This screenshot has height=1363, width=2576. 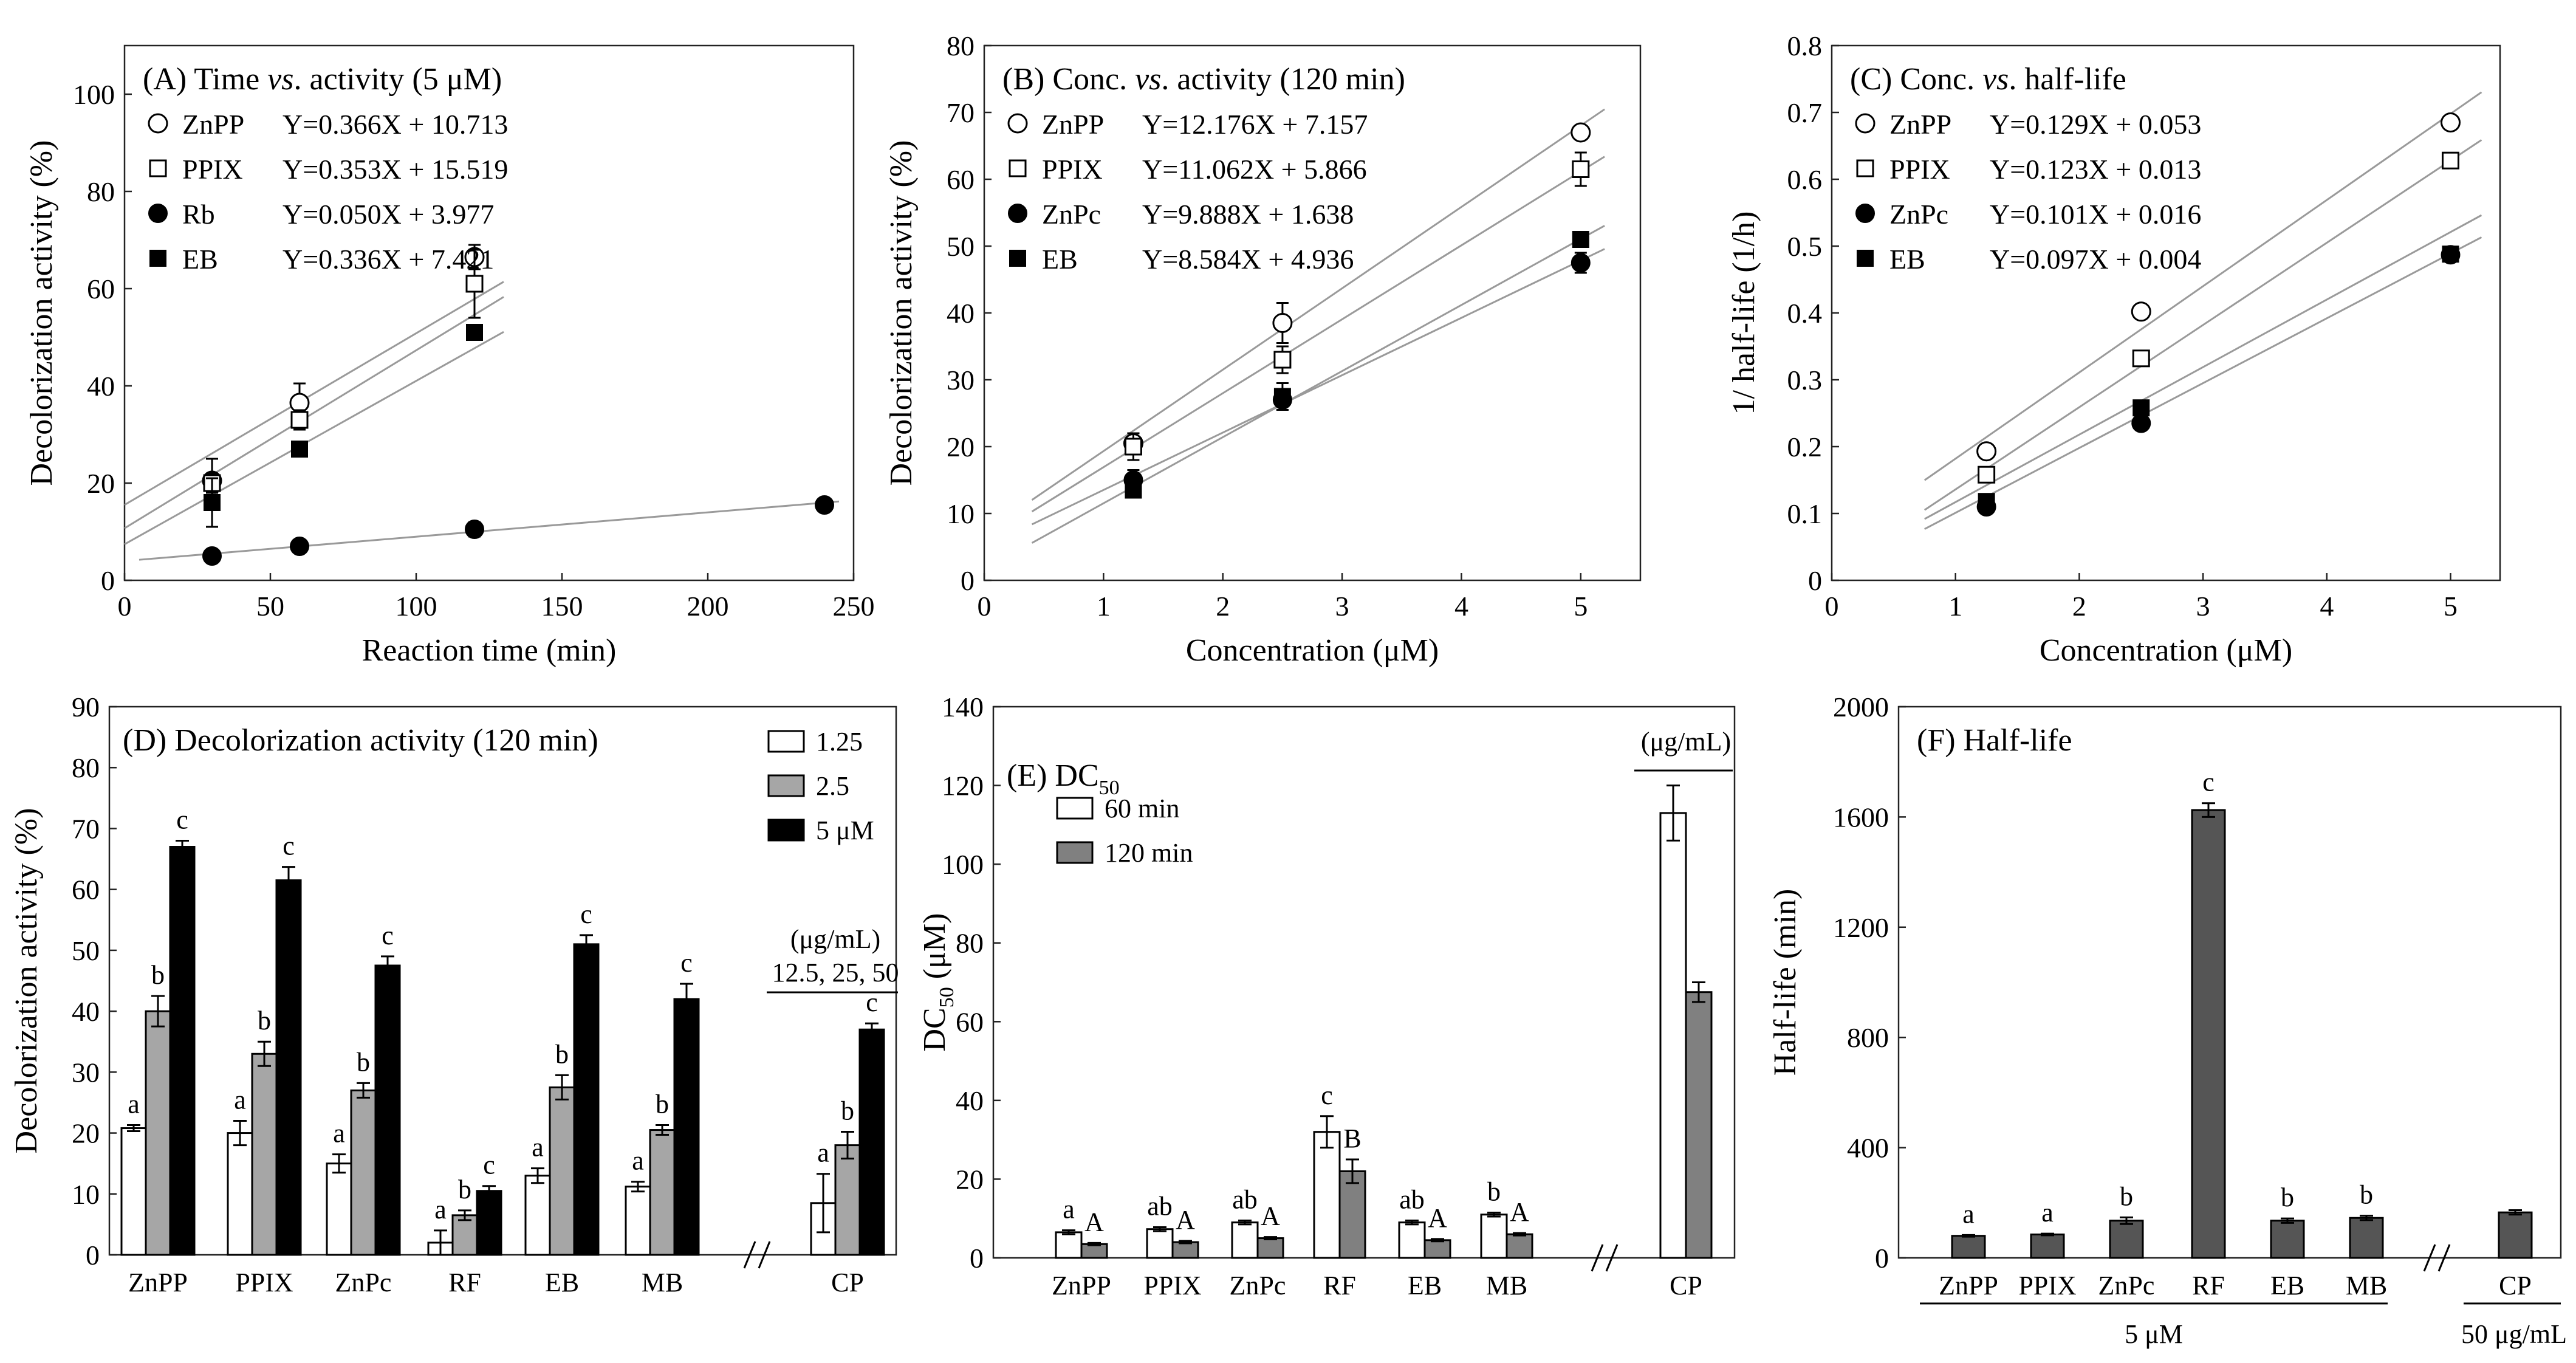 I want to click on x-category-label: RF, so click(x=464, y=1282).